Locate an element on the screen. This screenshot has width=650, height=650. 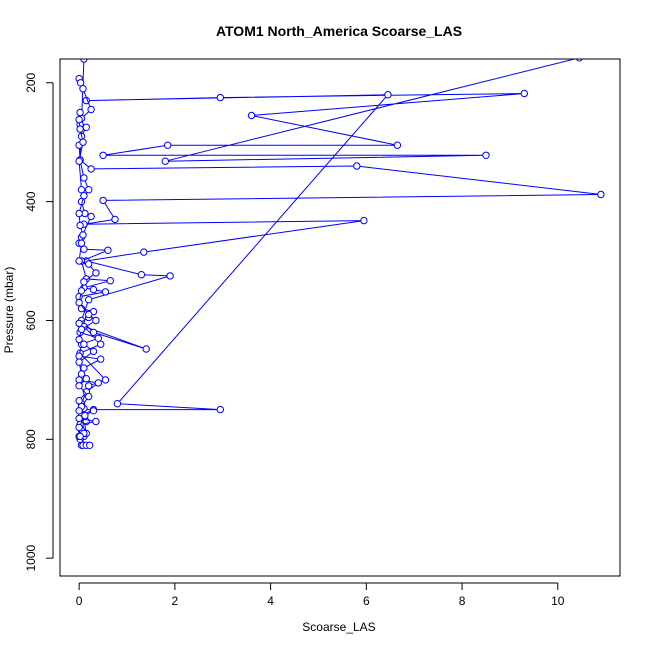
x-tick-label: 10 is located at coordinates (558, 601).